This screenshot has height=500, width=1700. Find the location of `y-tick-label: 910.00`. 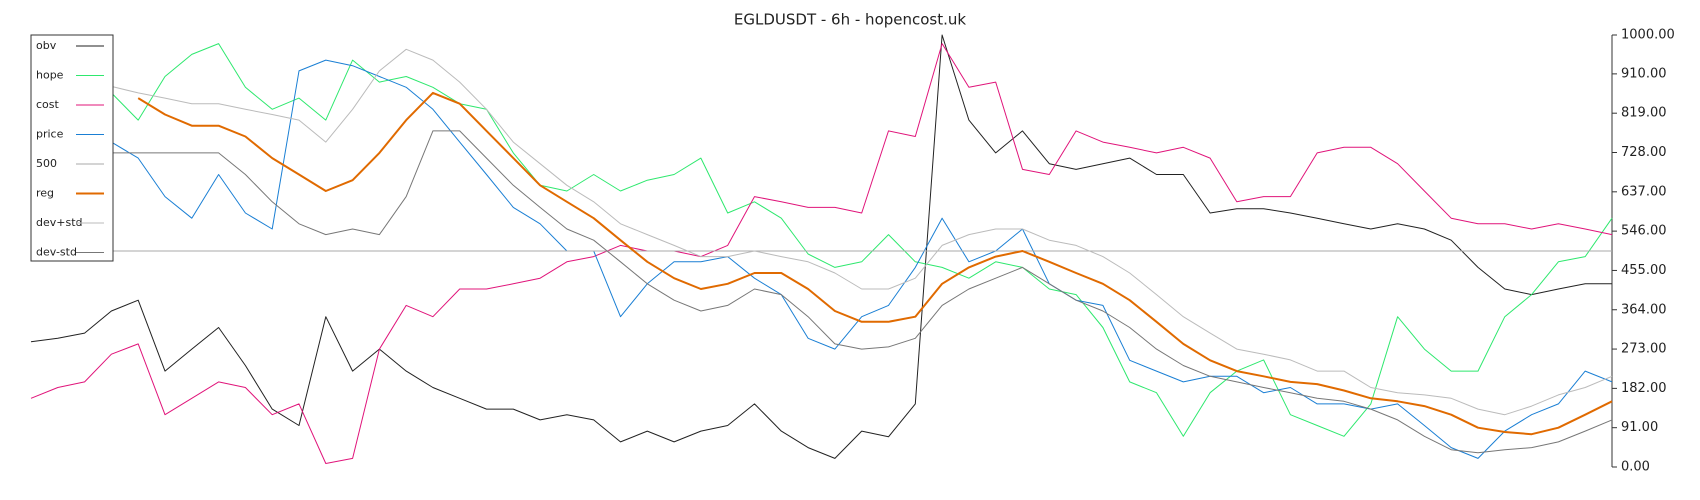

y-tick-label: 910.00 is located at coordinates (1644, 73).